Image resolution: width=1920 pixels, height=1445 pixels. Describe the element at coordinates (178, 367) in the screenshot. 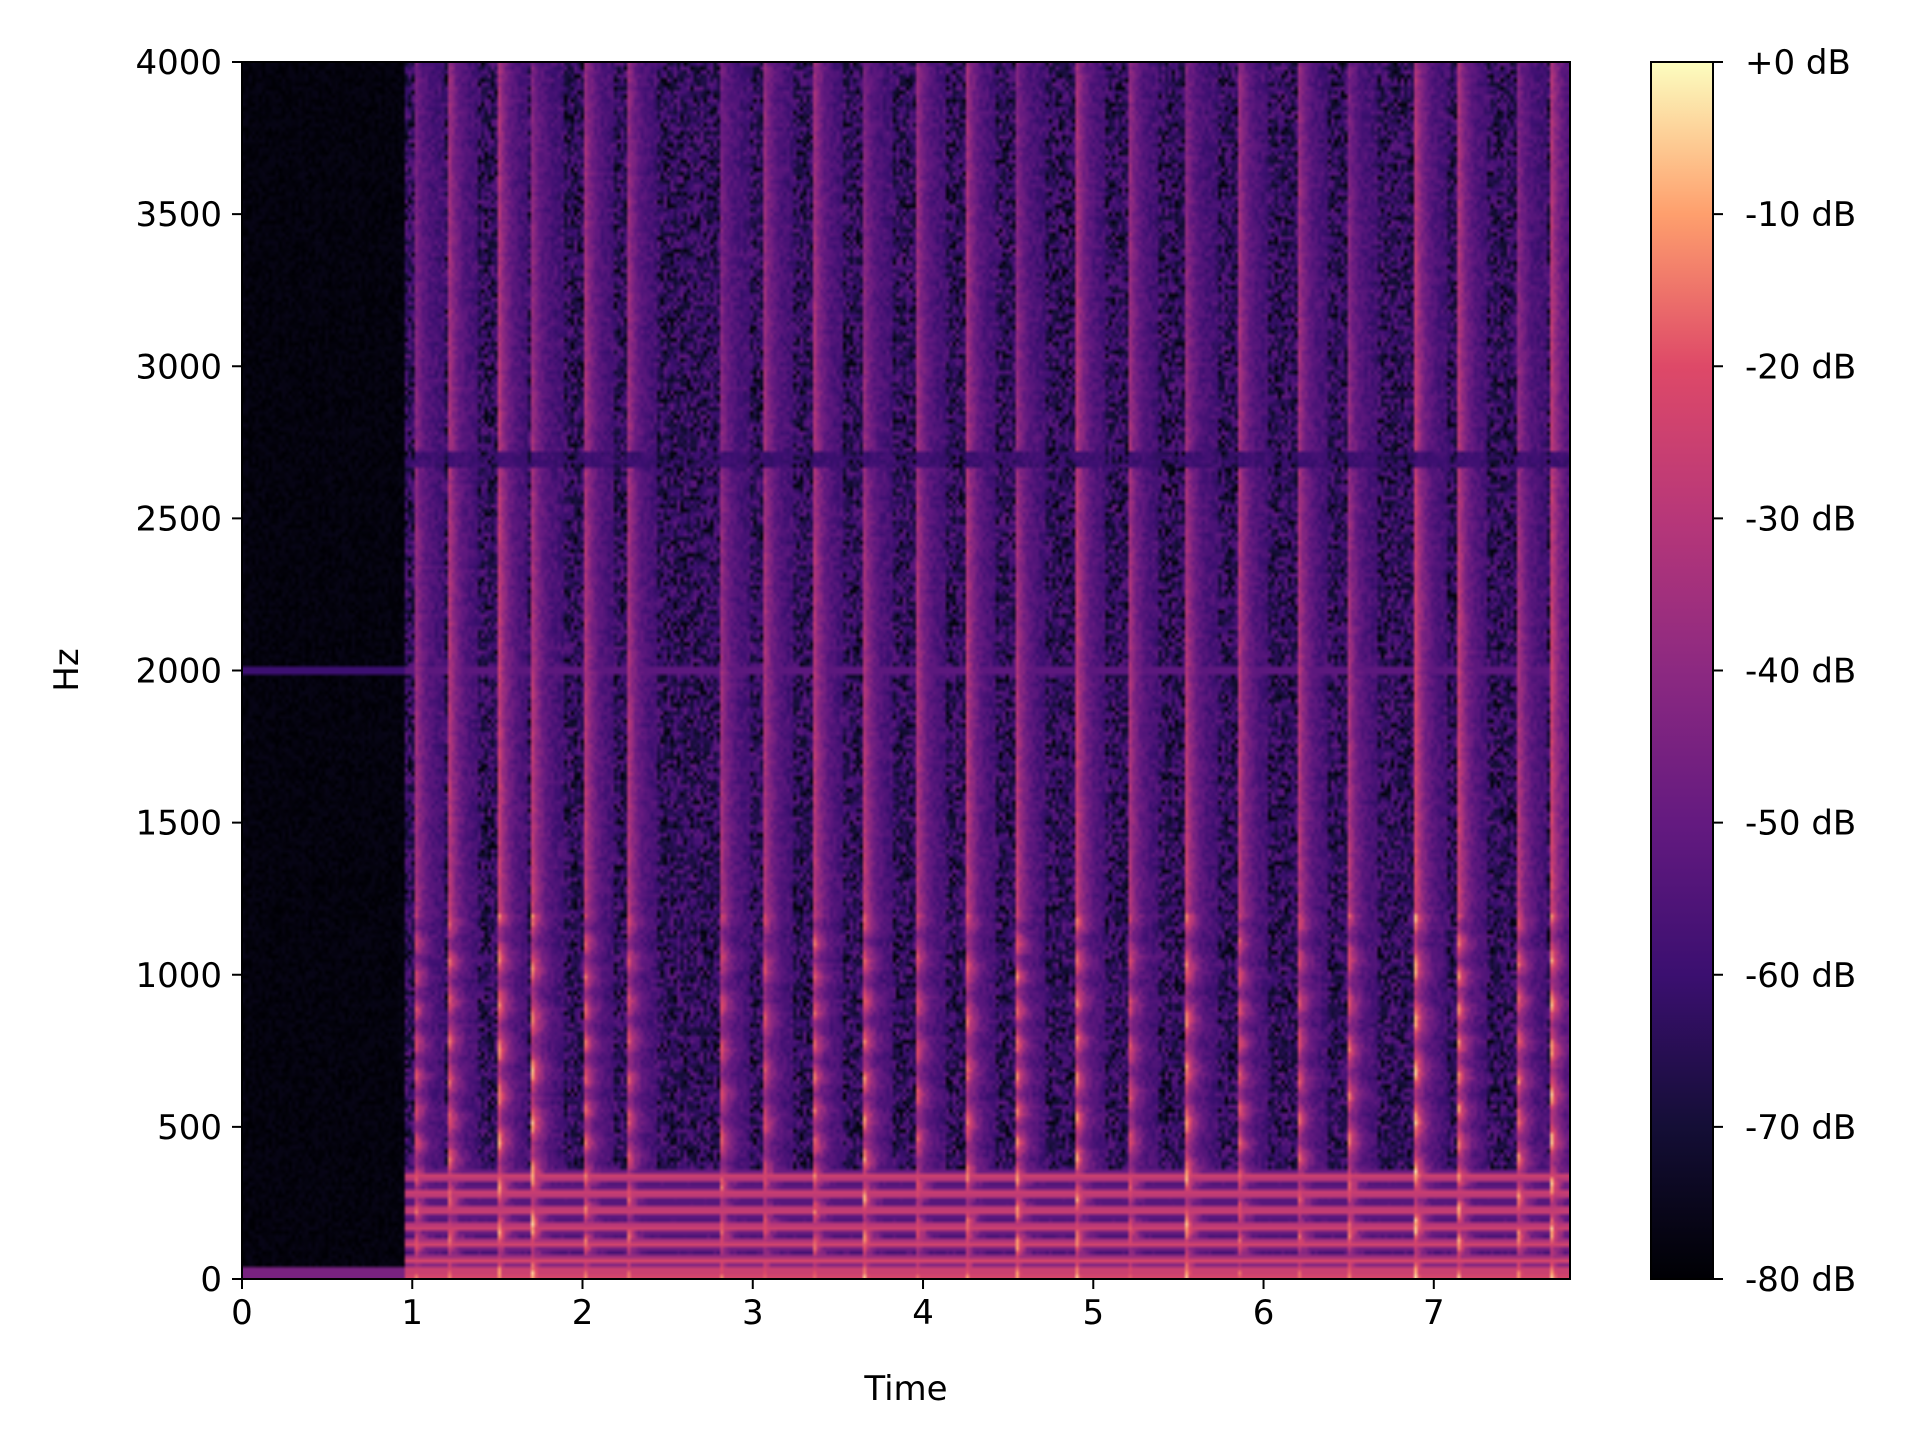

I see `y-tick-label: 3000` at that location.